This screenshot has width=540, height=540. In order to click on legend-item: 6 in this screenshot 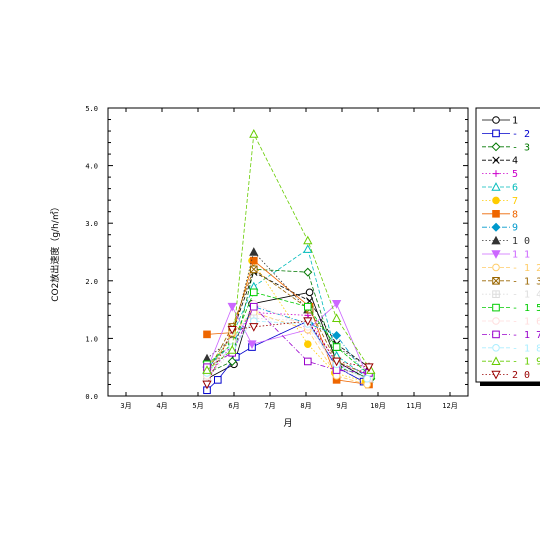, I will do `click(500, 188)`.